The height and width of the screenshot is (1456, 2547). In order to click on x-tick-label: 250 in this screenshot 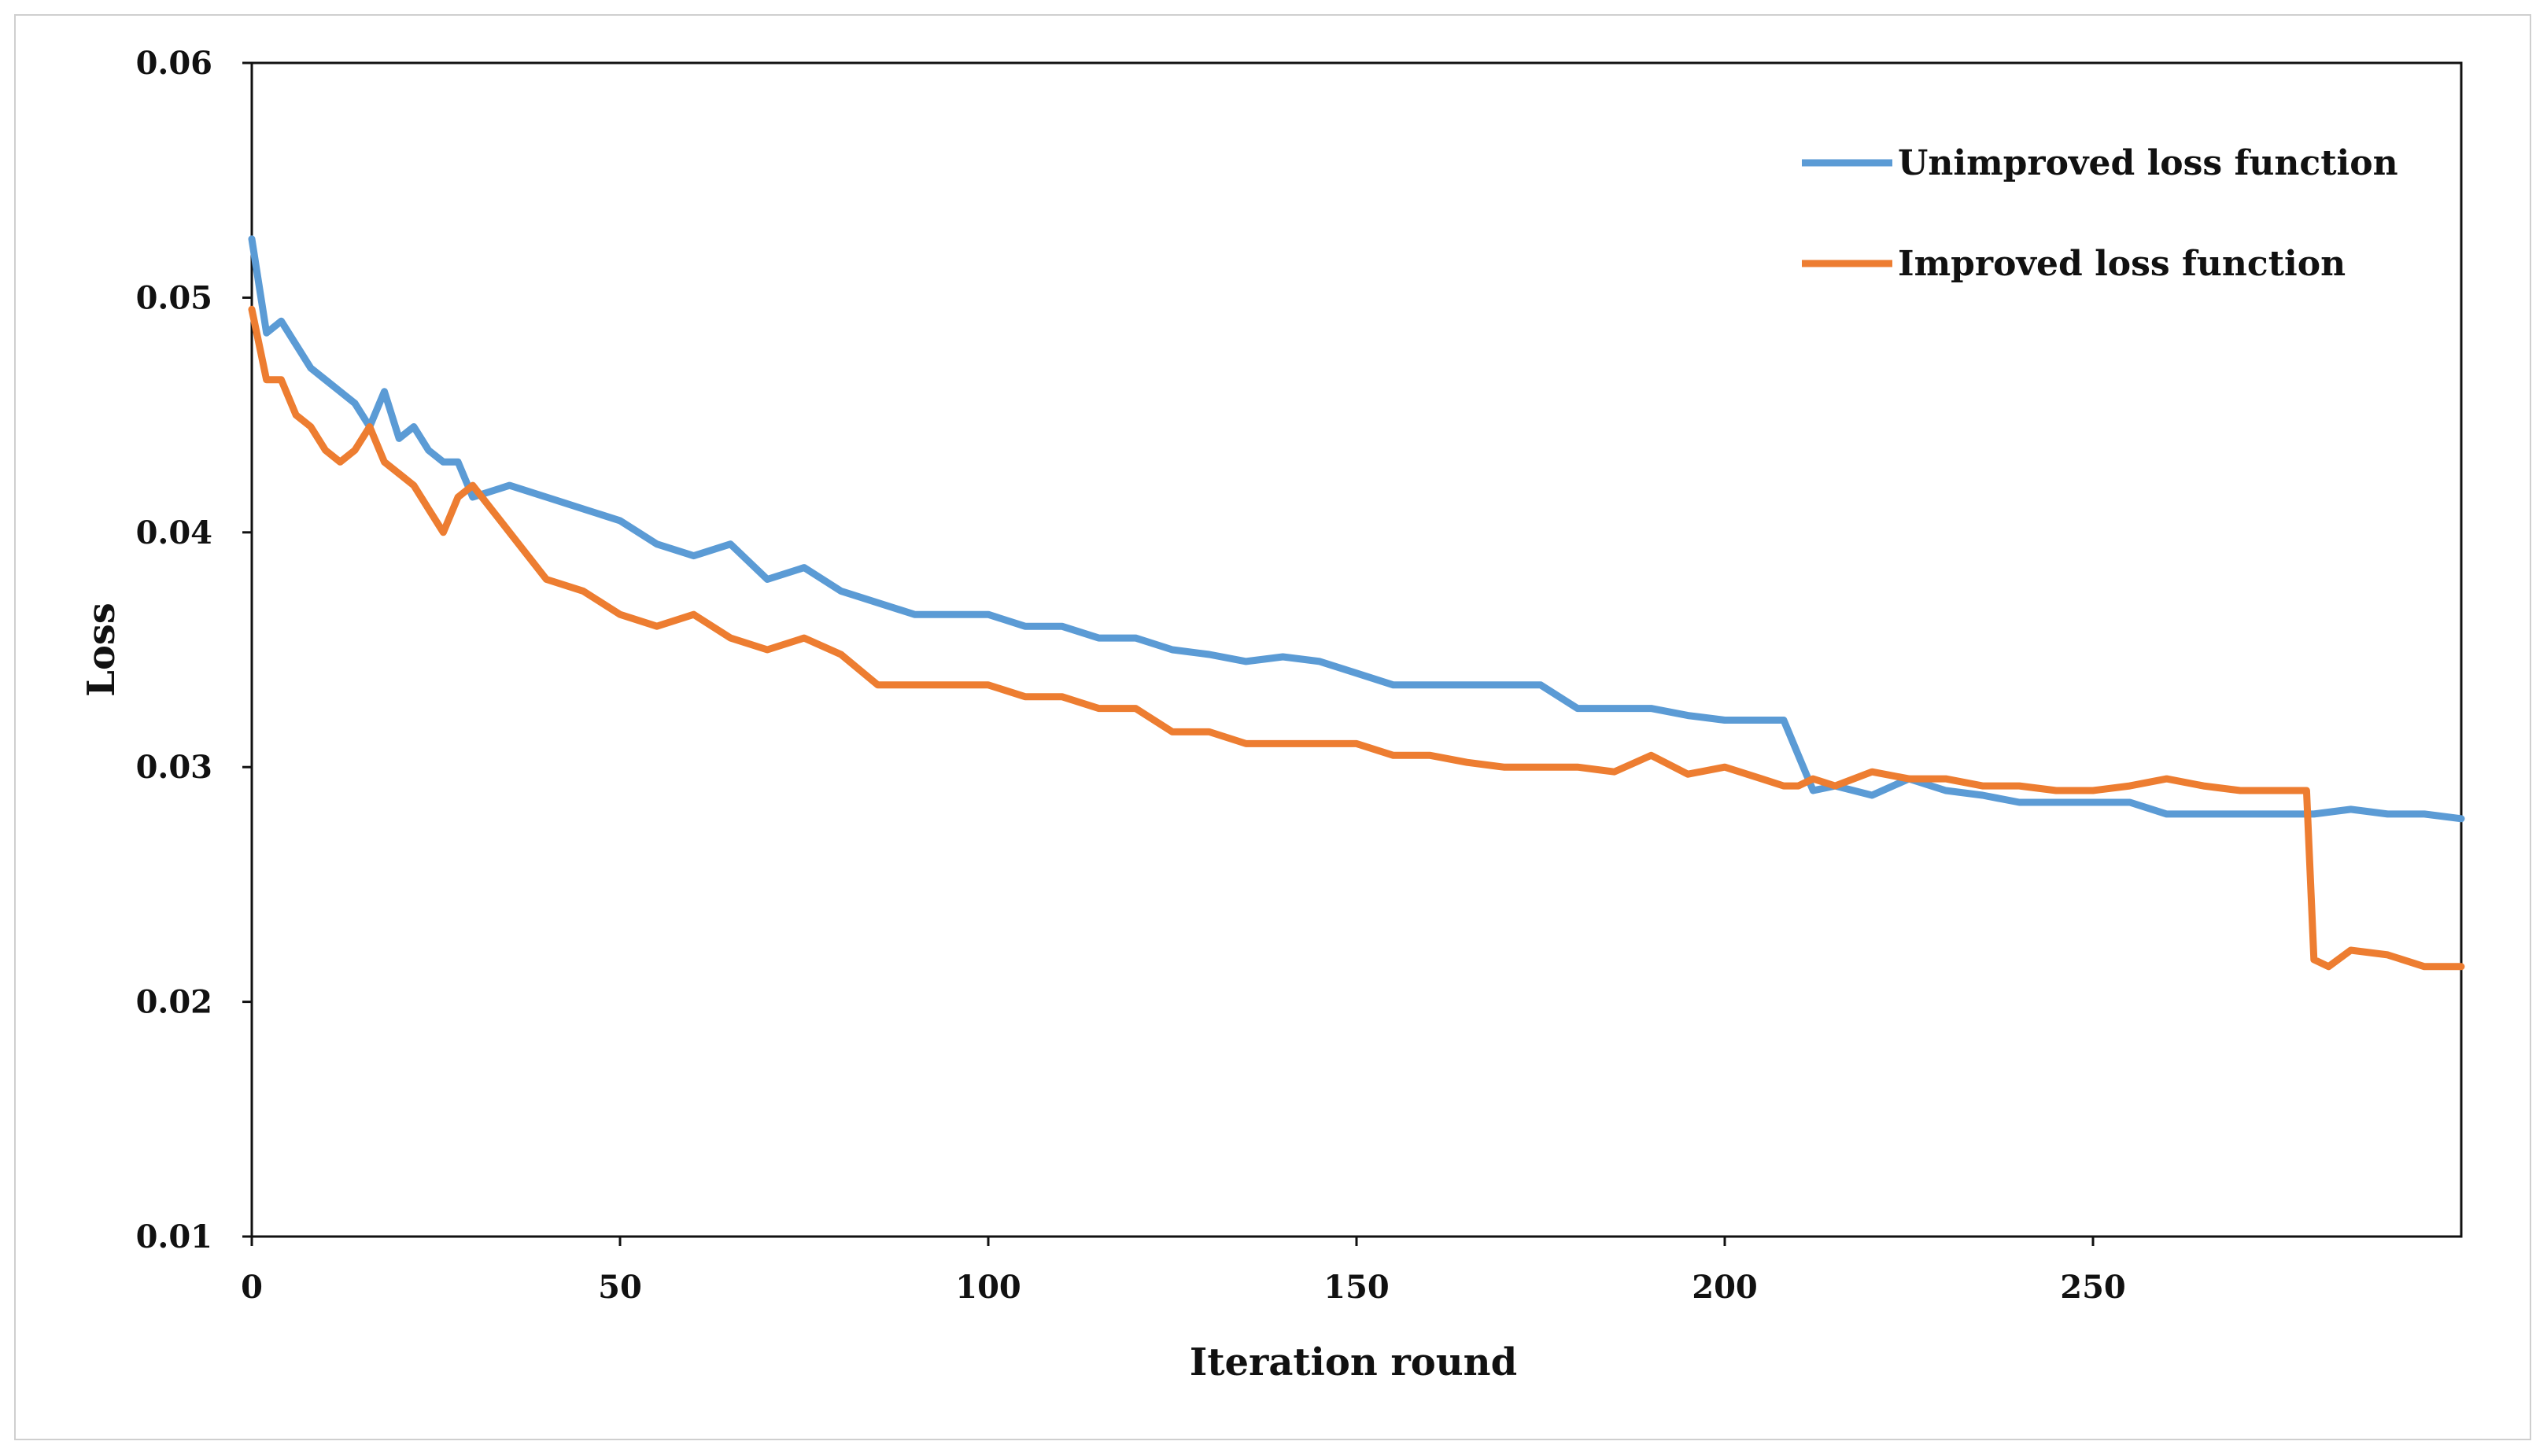, I will do `click(2093, 1287)`.